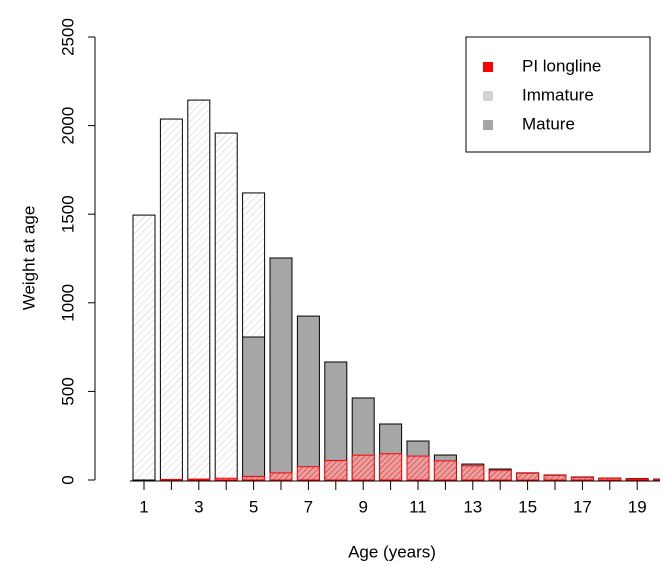 The height and width of the screenshot is (576, 662). Describe the element at coordinates (28, 258) in the screenshot. I see `y-axis-label: Weight at age` at that location.